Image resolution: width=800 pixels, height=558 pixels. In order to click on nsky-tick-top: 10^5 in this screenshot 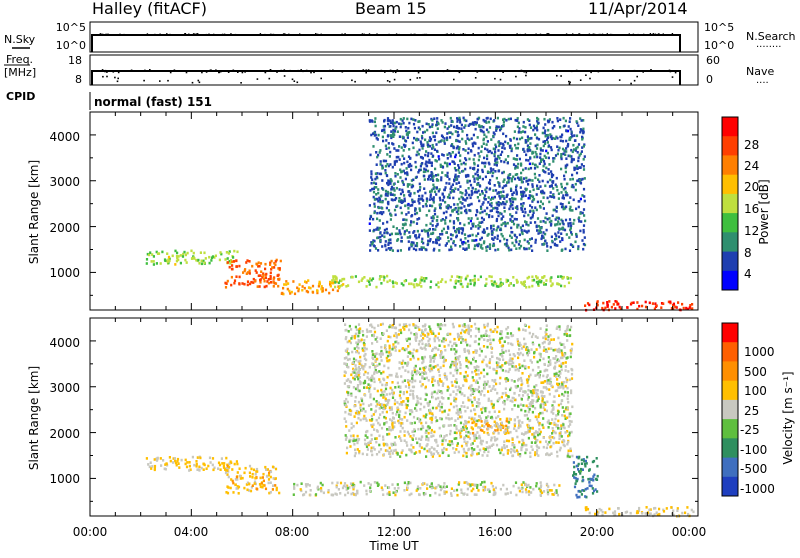, I will do `click(71, 27)`.